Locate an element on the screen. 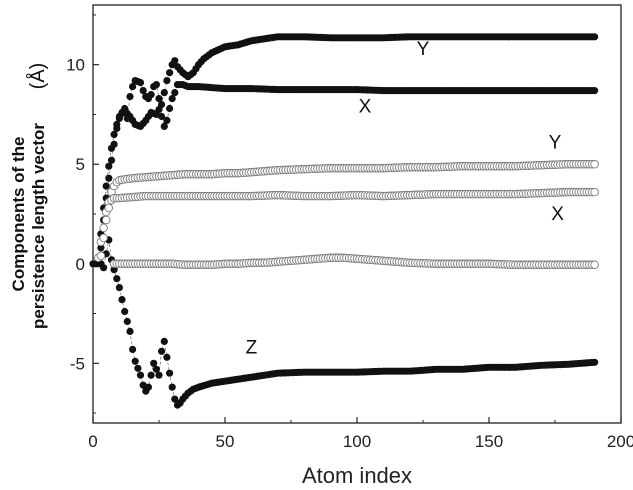  y-axis-title-line1: Components of the is located at coordinates (18, 214).